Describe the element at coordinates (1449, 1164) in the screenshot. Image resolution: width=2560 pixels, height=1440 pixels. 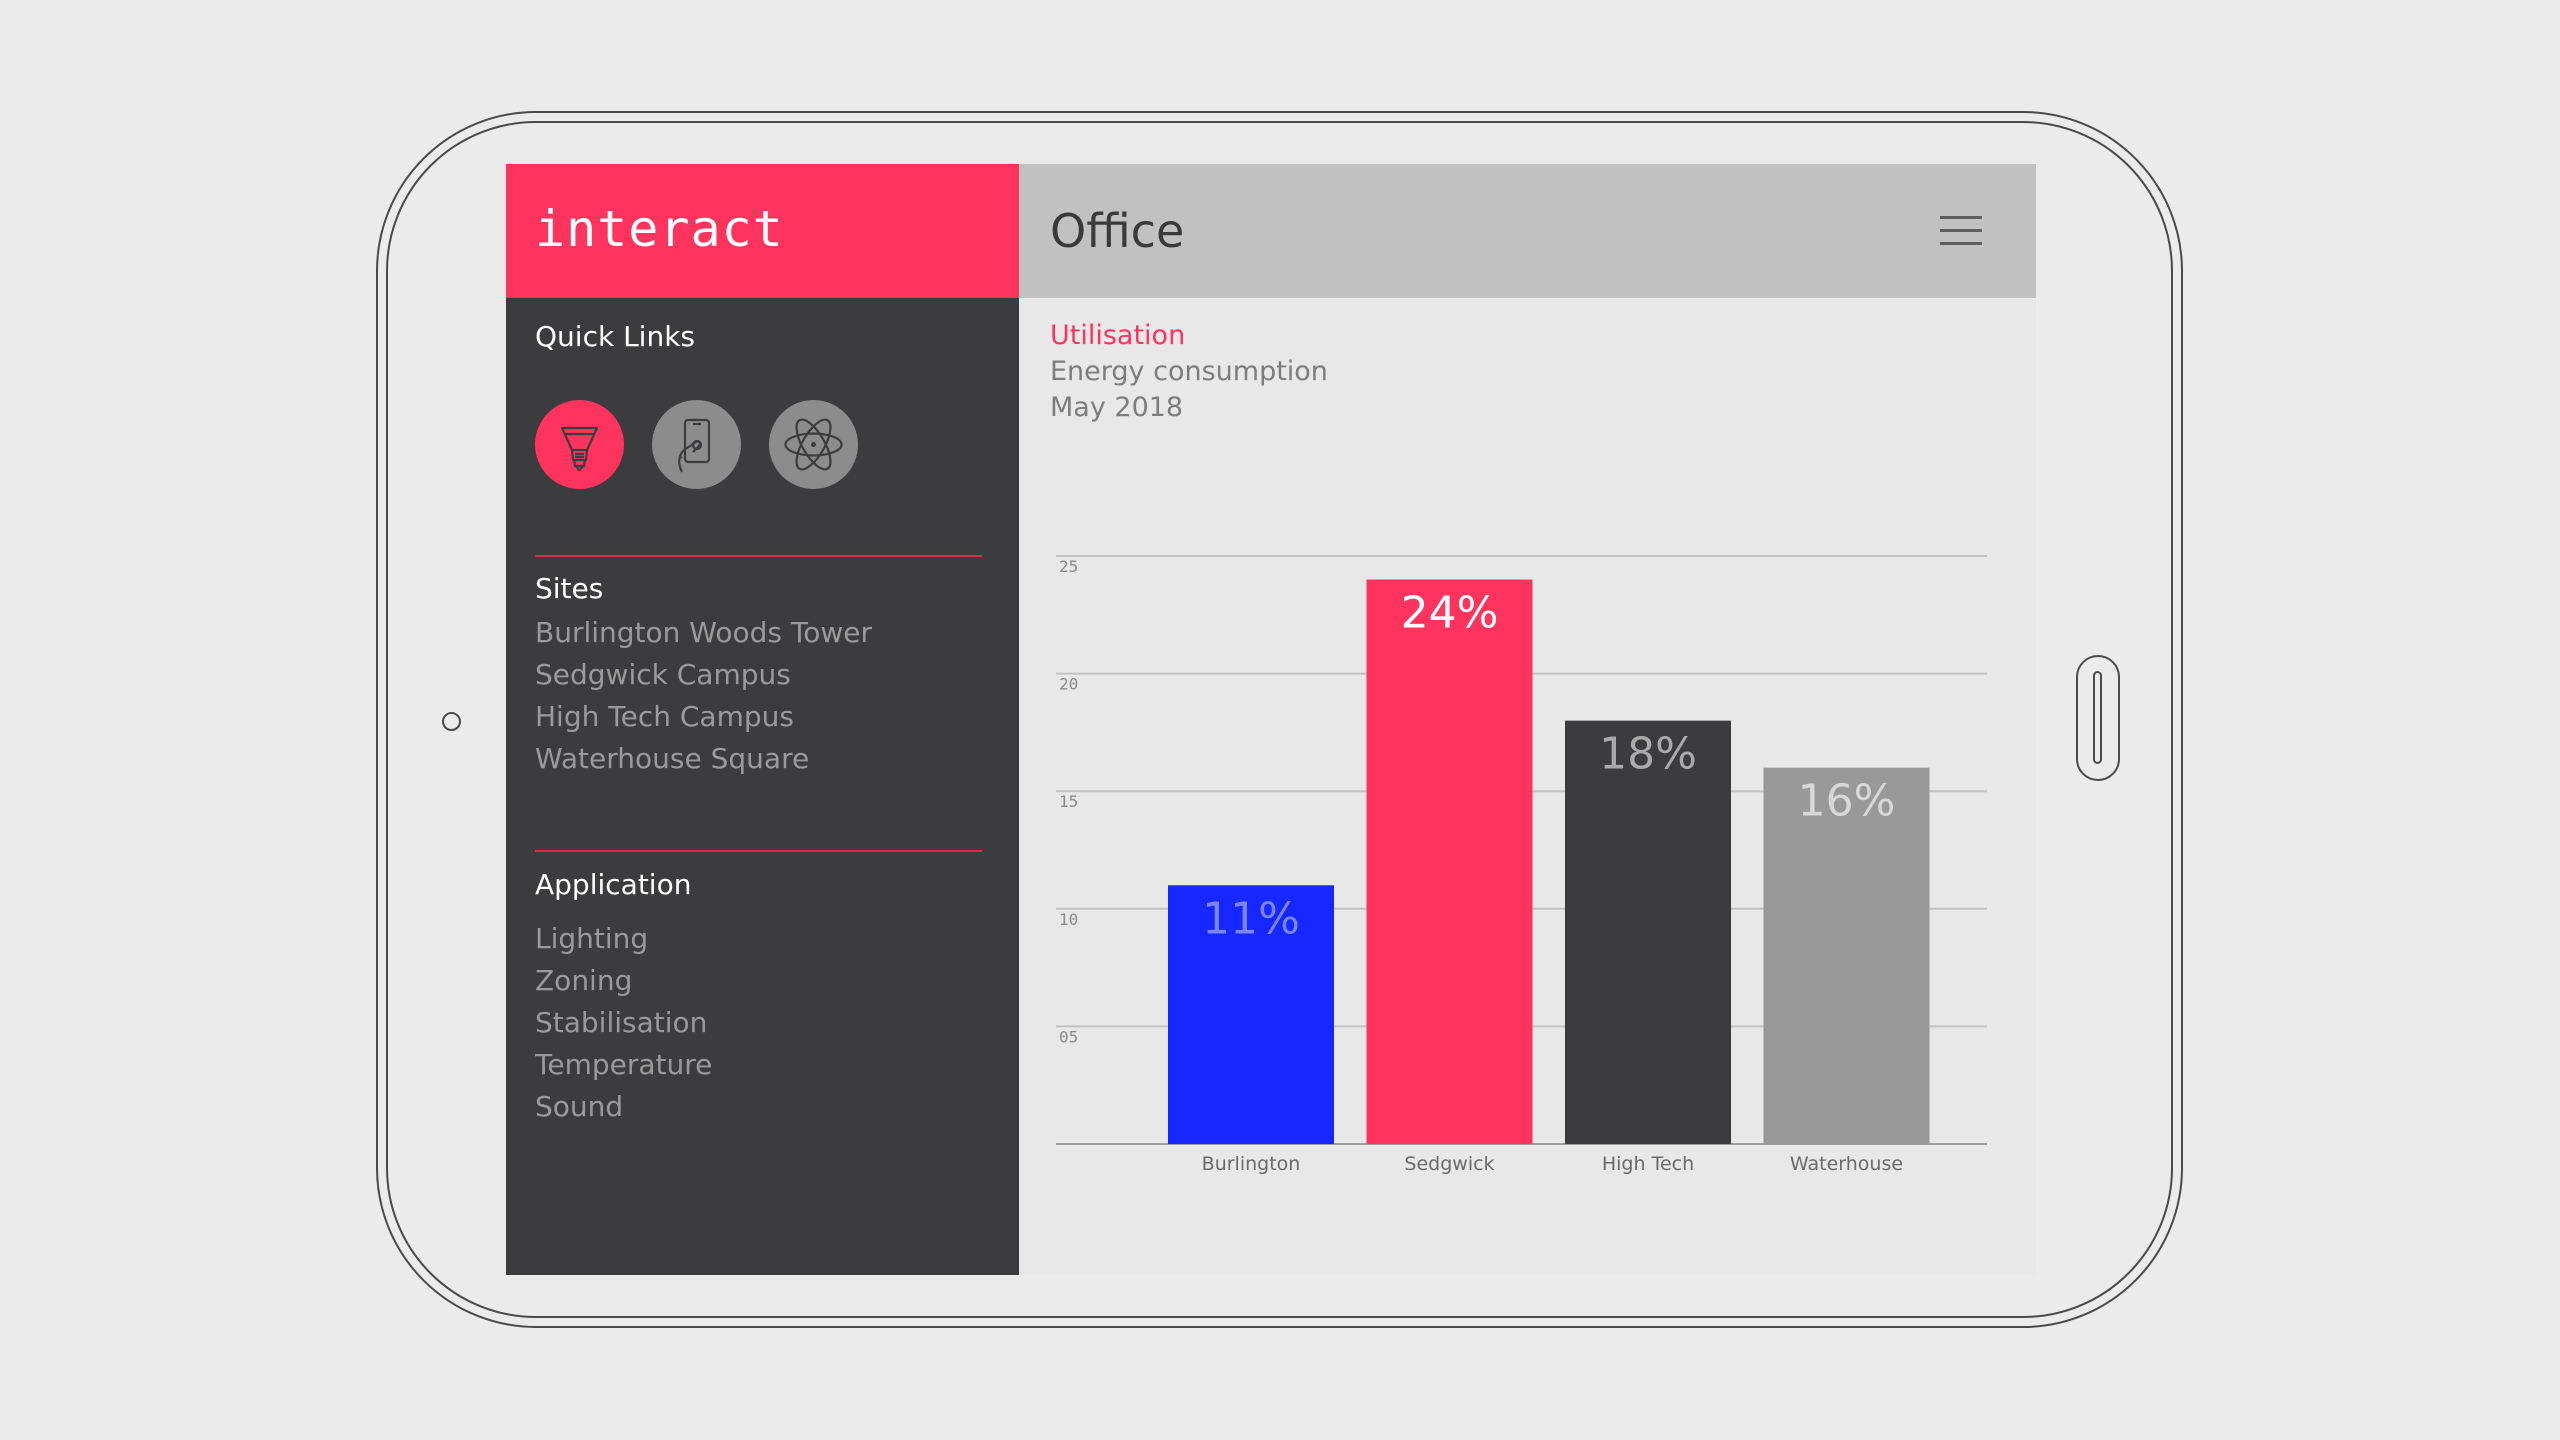
I see `x-category-label: Sedgwick` at that location.